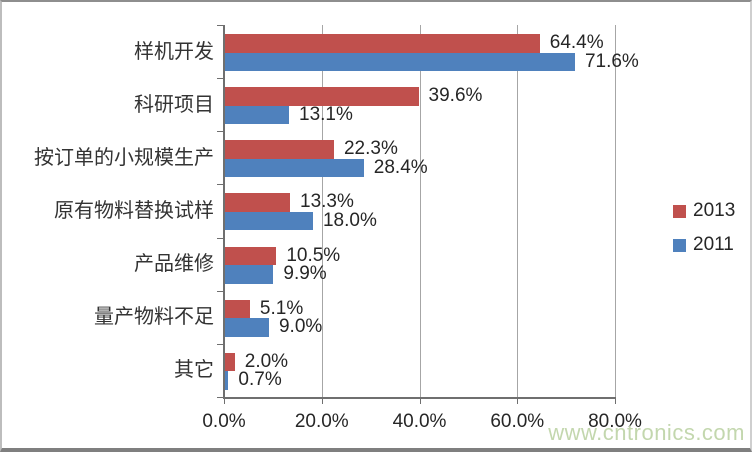 The image size is (752, 452). I want to click on category-label: 原有物料替换试样, so click(134, 211).